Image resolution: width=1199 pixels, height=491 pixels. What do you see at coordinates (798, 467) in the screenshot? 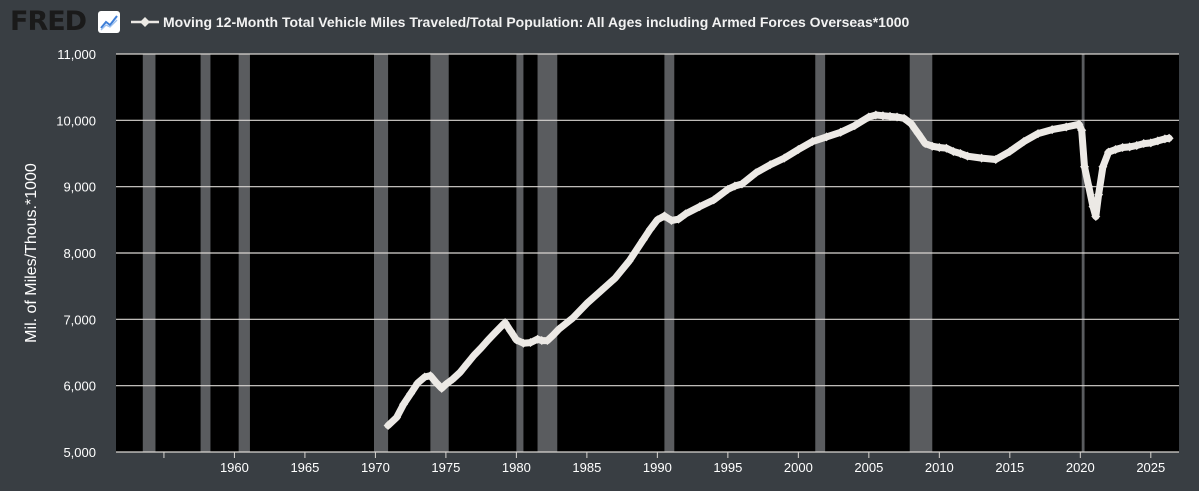
I see `x-tick-label: 2000` at bounding box center [798, 467].